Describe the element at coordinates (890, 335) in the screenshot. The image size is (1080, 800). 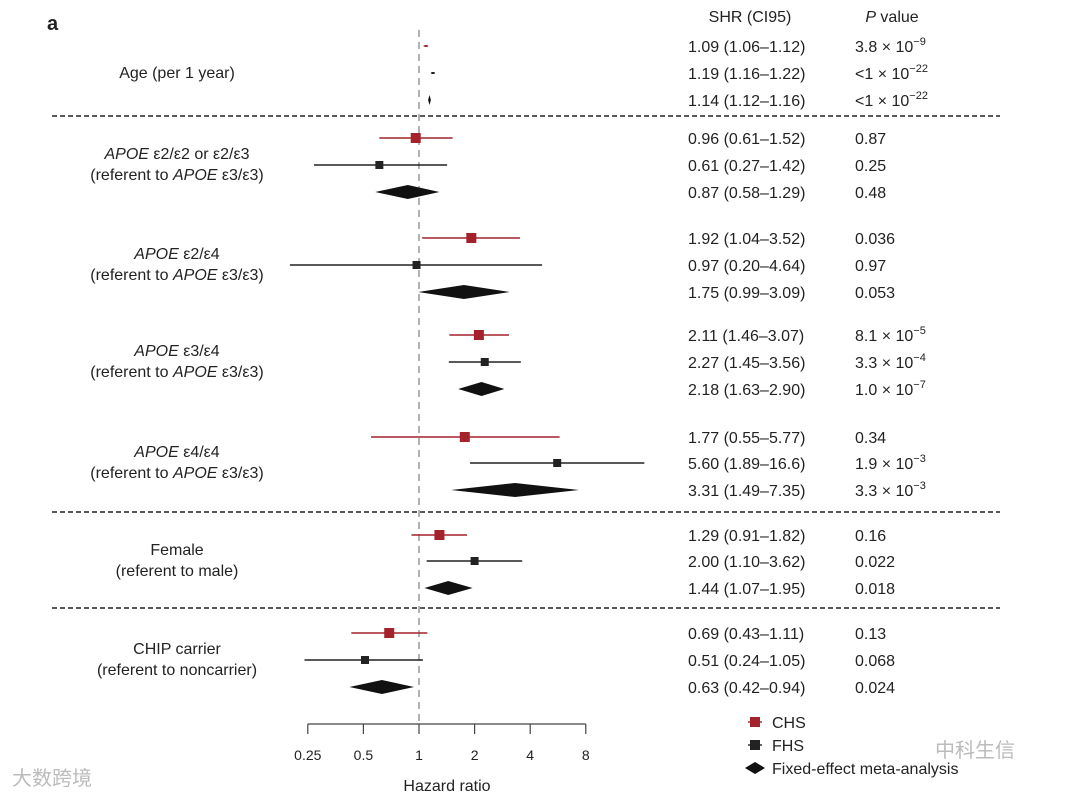
I see `p-value: 8.1 × 10⁻⁵` at that location.